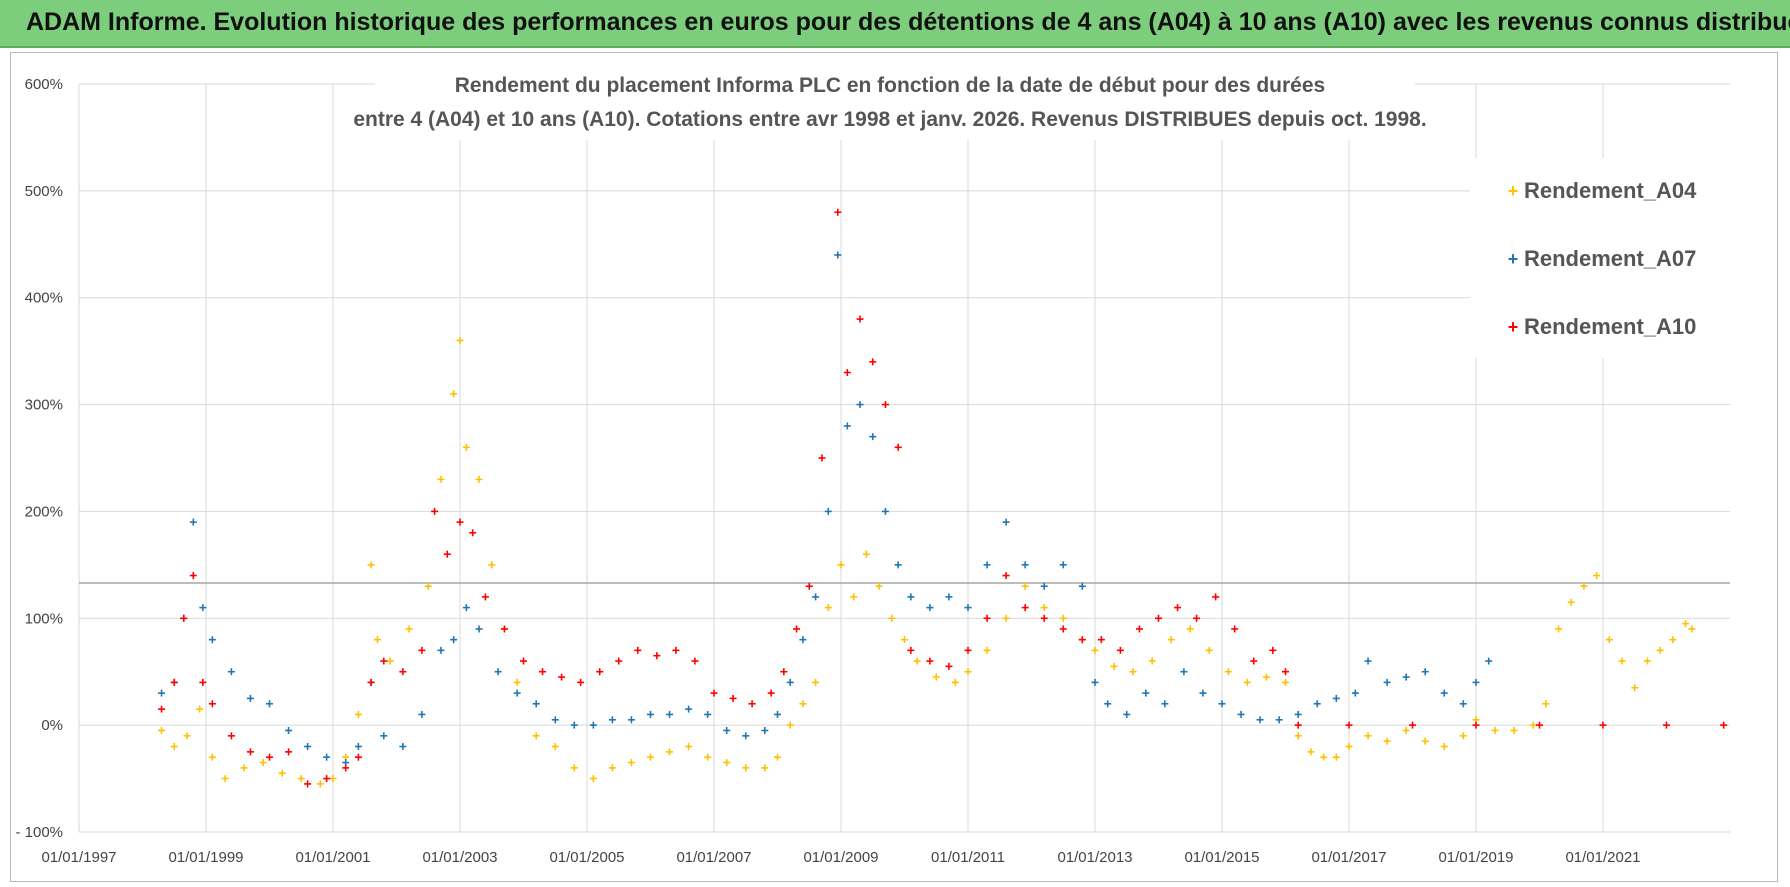  I want to click on y-tick-label: 300%, so click(44, 405).